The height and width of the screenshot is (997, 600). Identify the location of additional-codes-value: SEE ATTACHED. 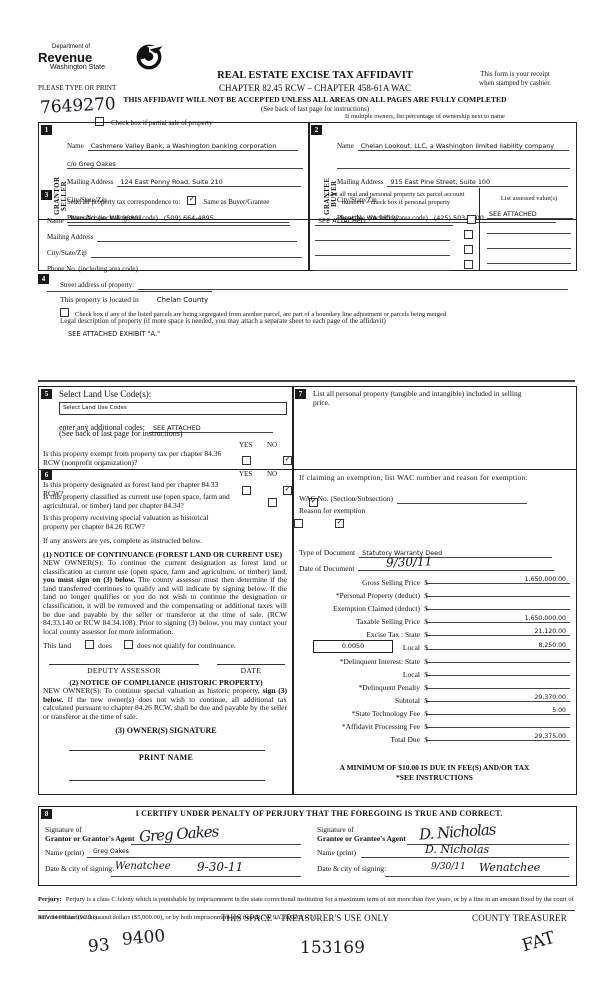
(210, 428).